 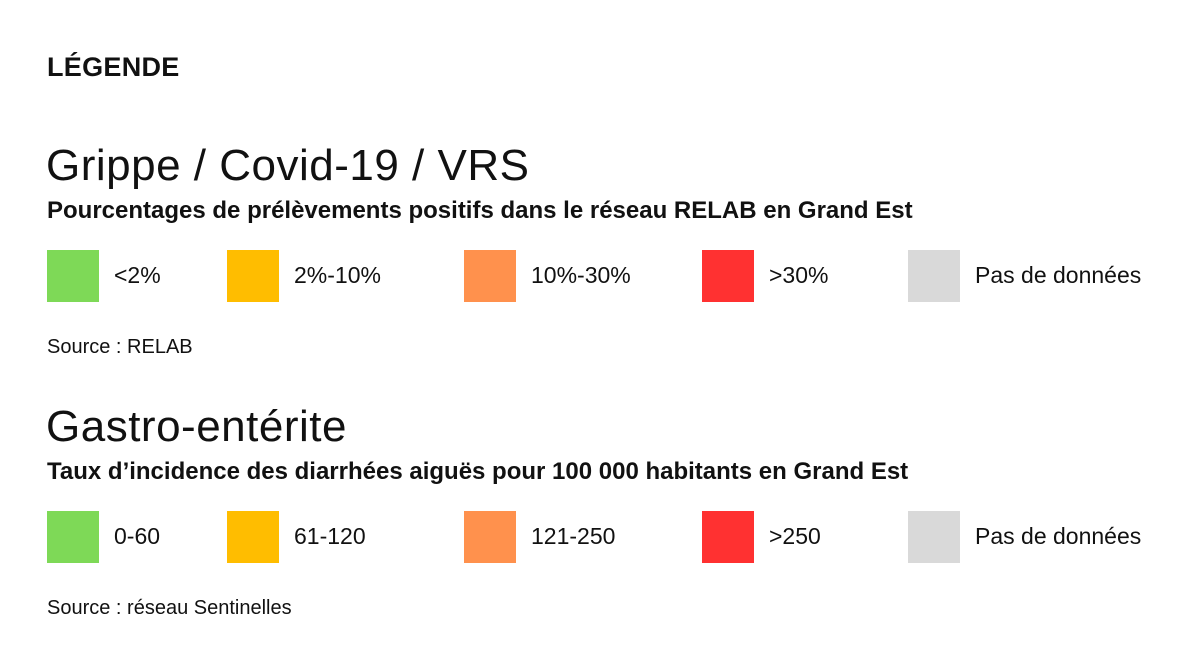 I want to click on legend-heading: LÉGENDE, so click(x=113, y=67).